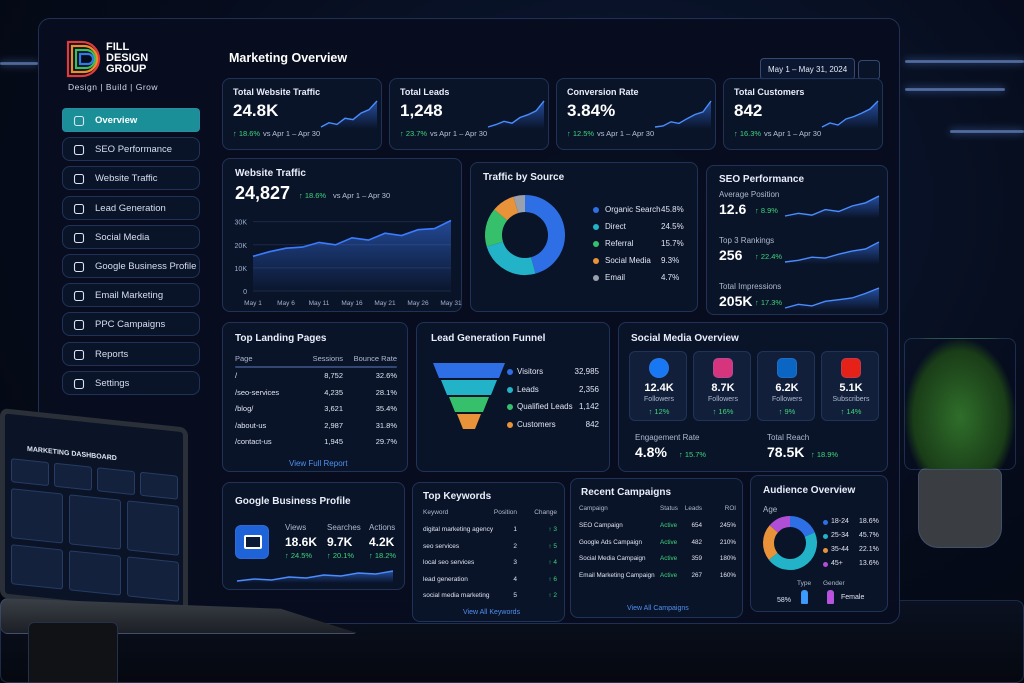  Describe the element at coordinates (281, 338) in the screenshot. I see `card-title: Top Landing Pages` at that location.